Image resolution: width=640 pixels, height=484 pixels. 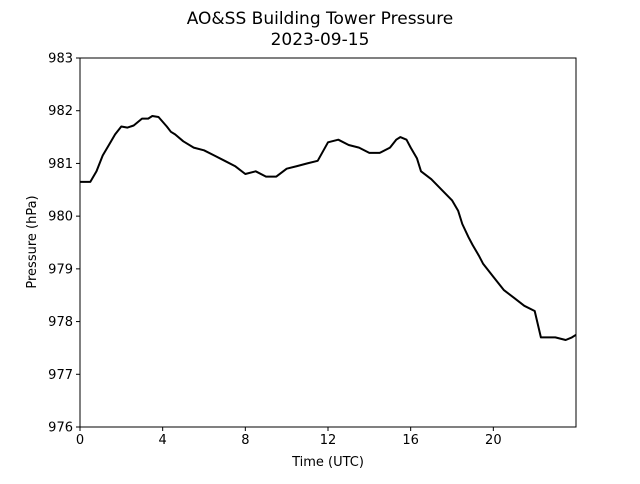 I want to click on y-axis-label: Pressure (hPa), so click(x=32, y=241).